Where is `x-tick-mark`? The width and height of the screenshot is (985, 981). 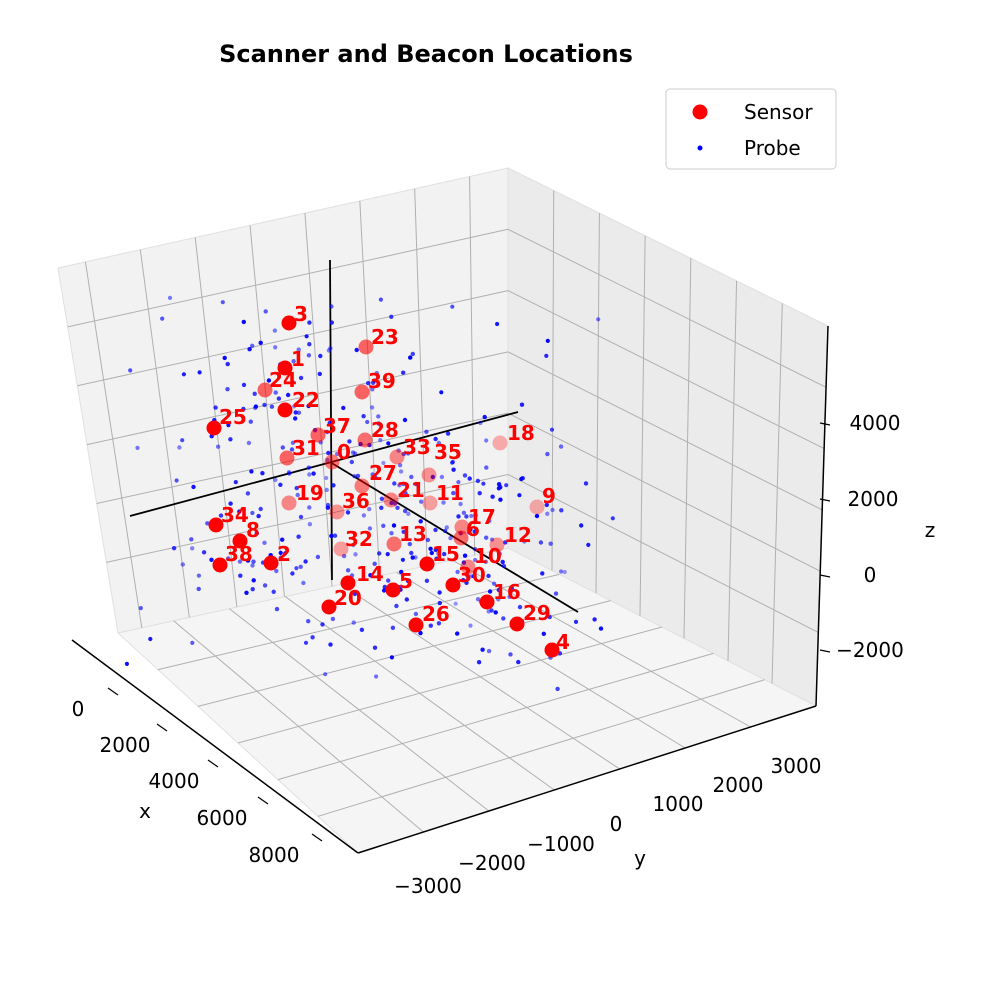
x-tick-mark is located at coordinates (263, 800).